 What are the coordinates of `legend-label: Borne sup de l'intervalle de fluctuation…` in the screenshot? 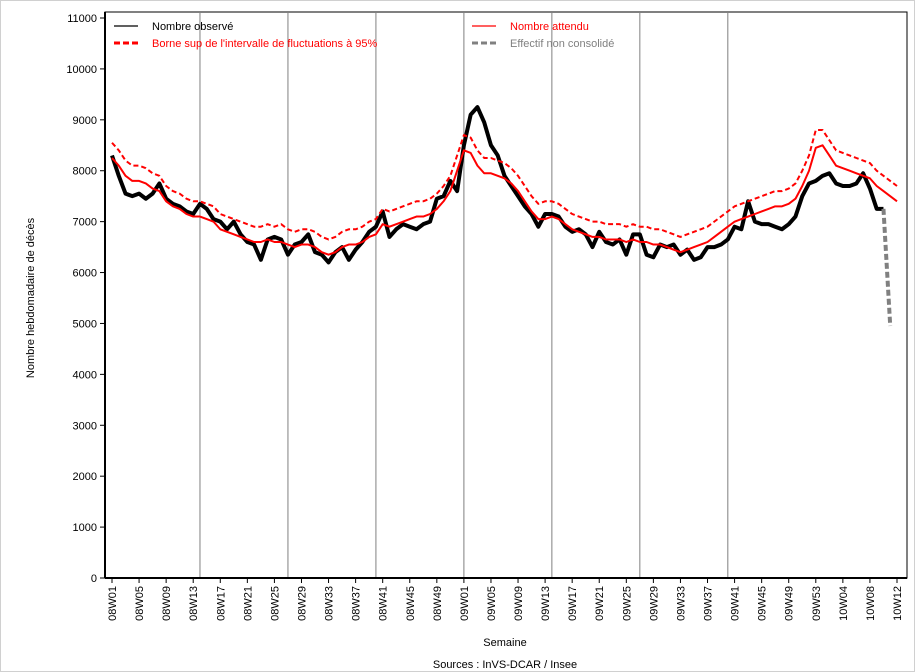 It's located at (265, 44).